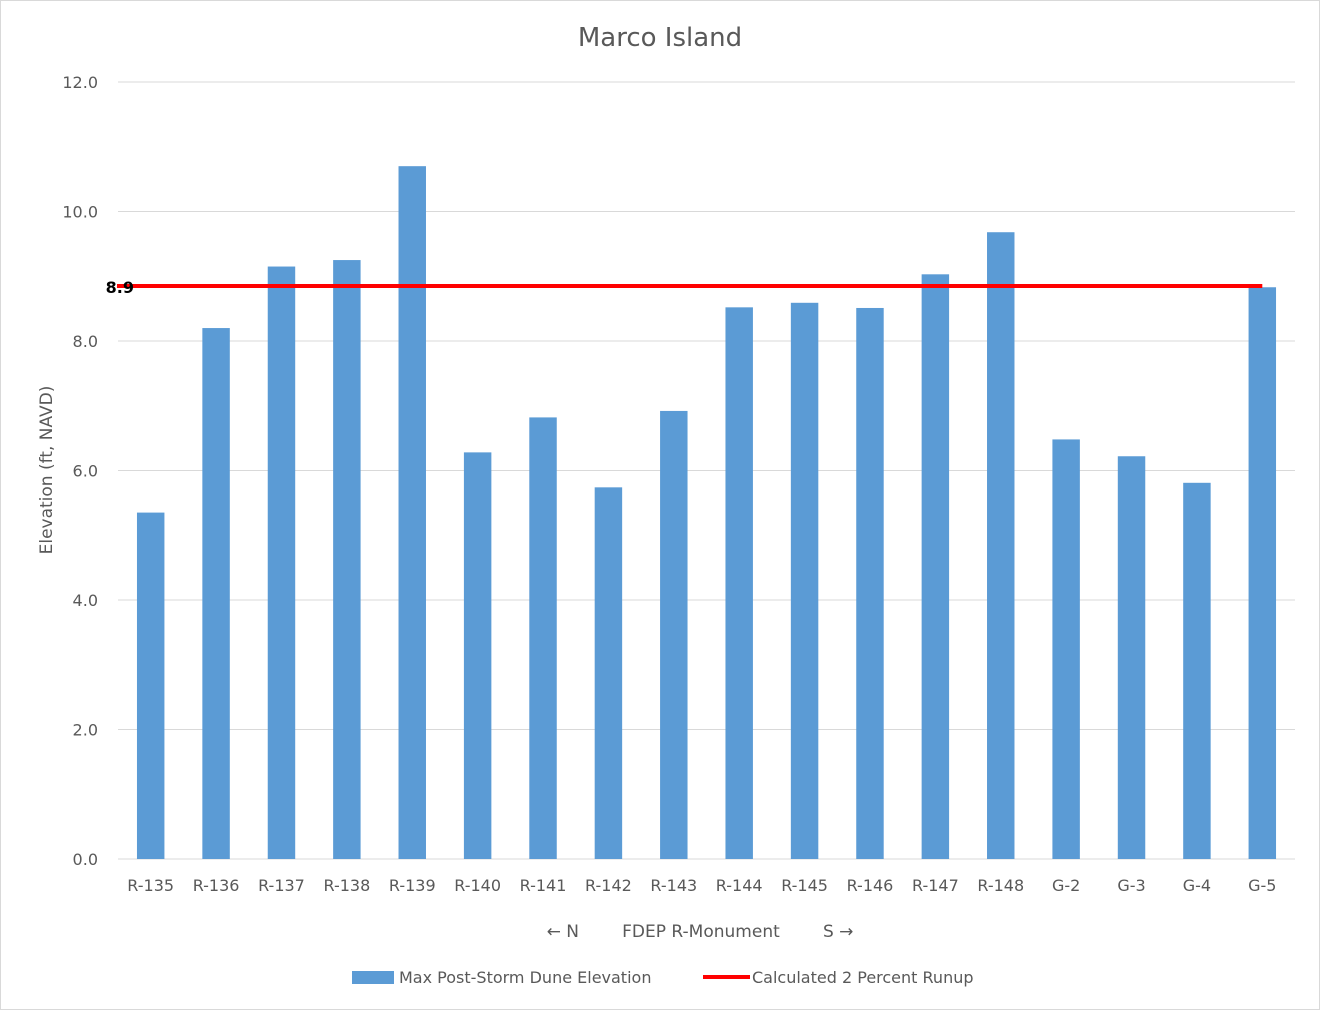 This screenshot has width=1320, height=1015. Describe the element at coordinates (412, 885) in the screenshot. I see `x-tick-label: R-139` at that location.